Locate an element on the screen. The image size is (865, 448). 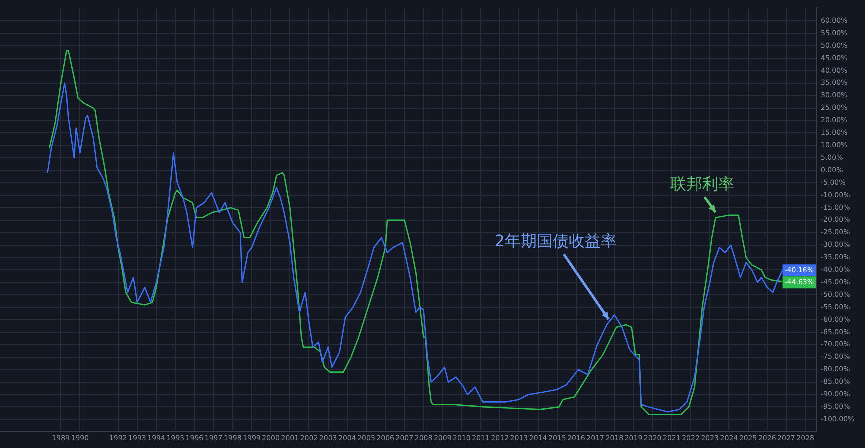
annotation: 联邦利率 is located at coordinates (702, 184).